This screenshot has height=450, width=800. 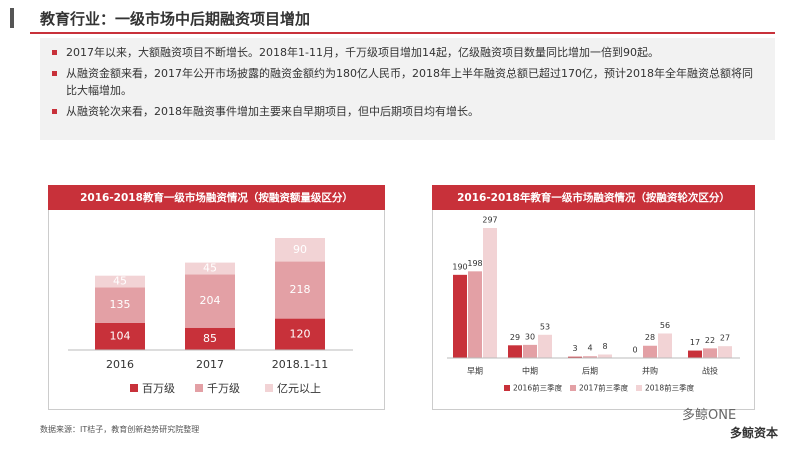 I want to click on data-label: 30, so click(x=530, y=336).